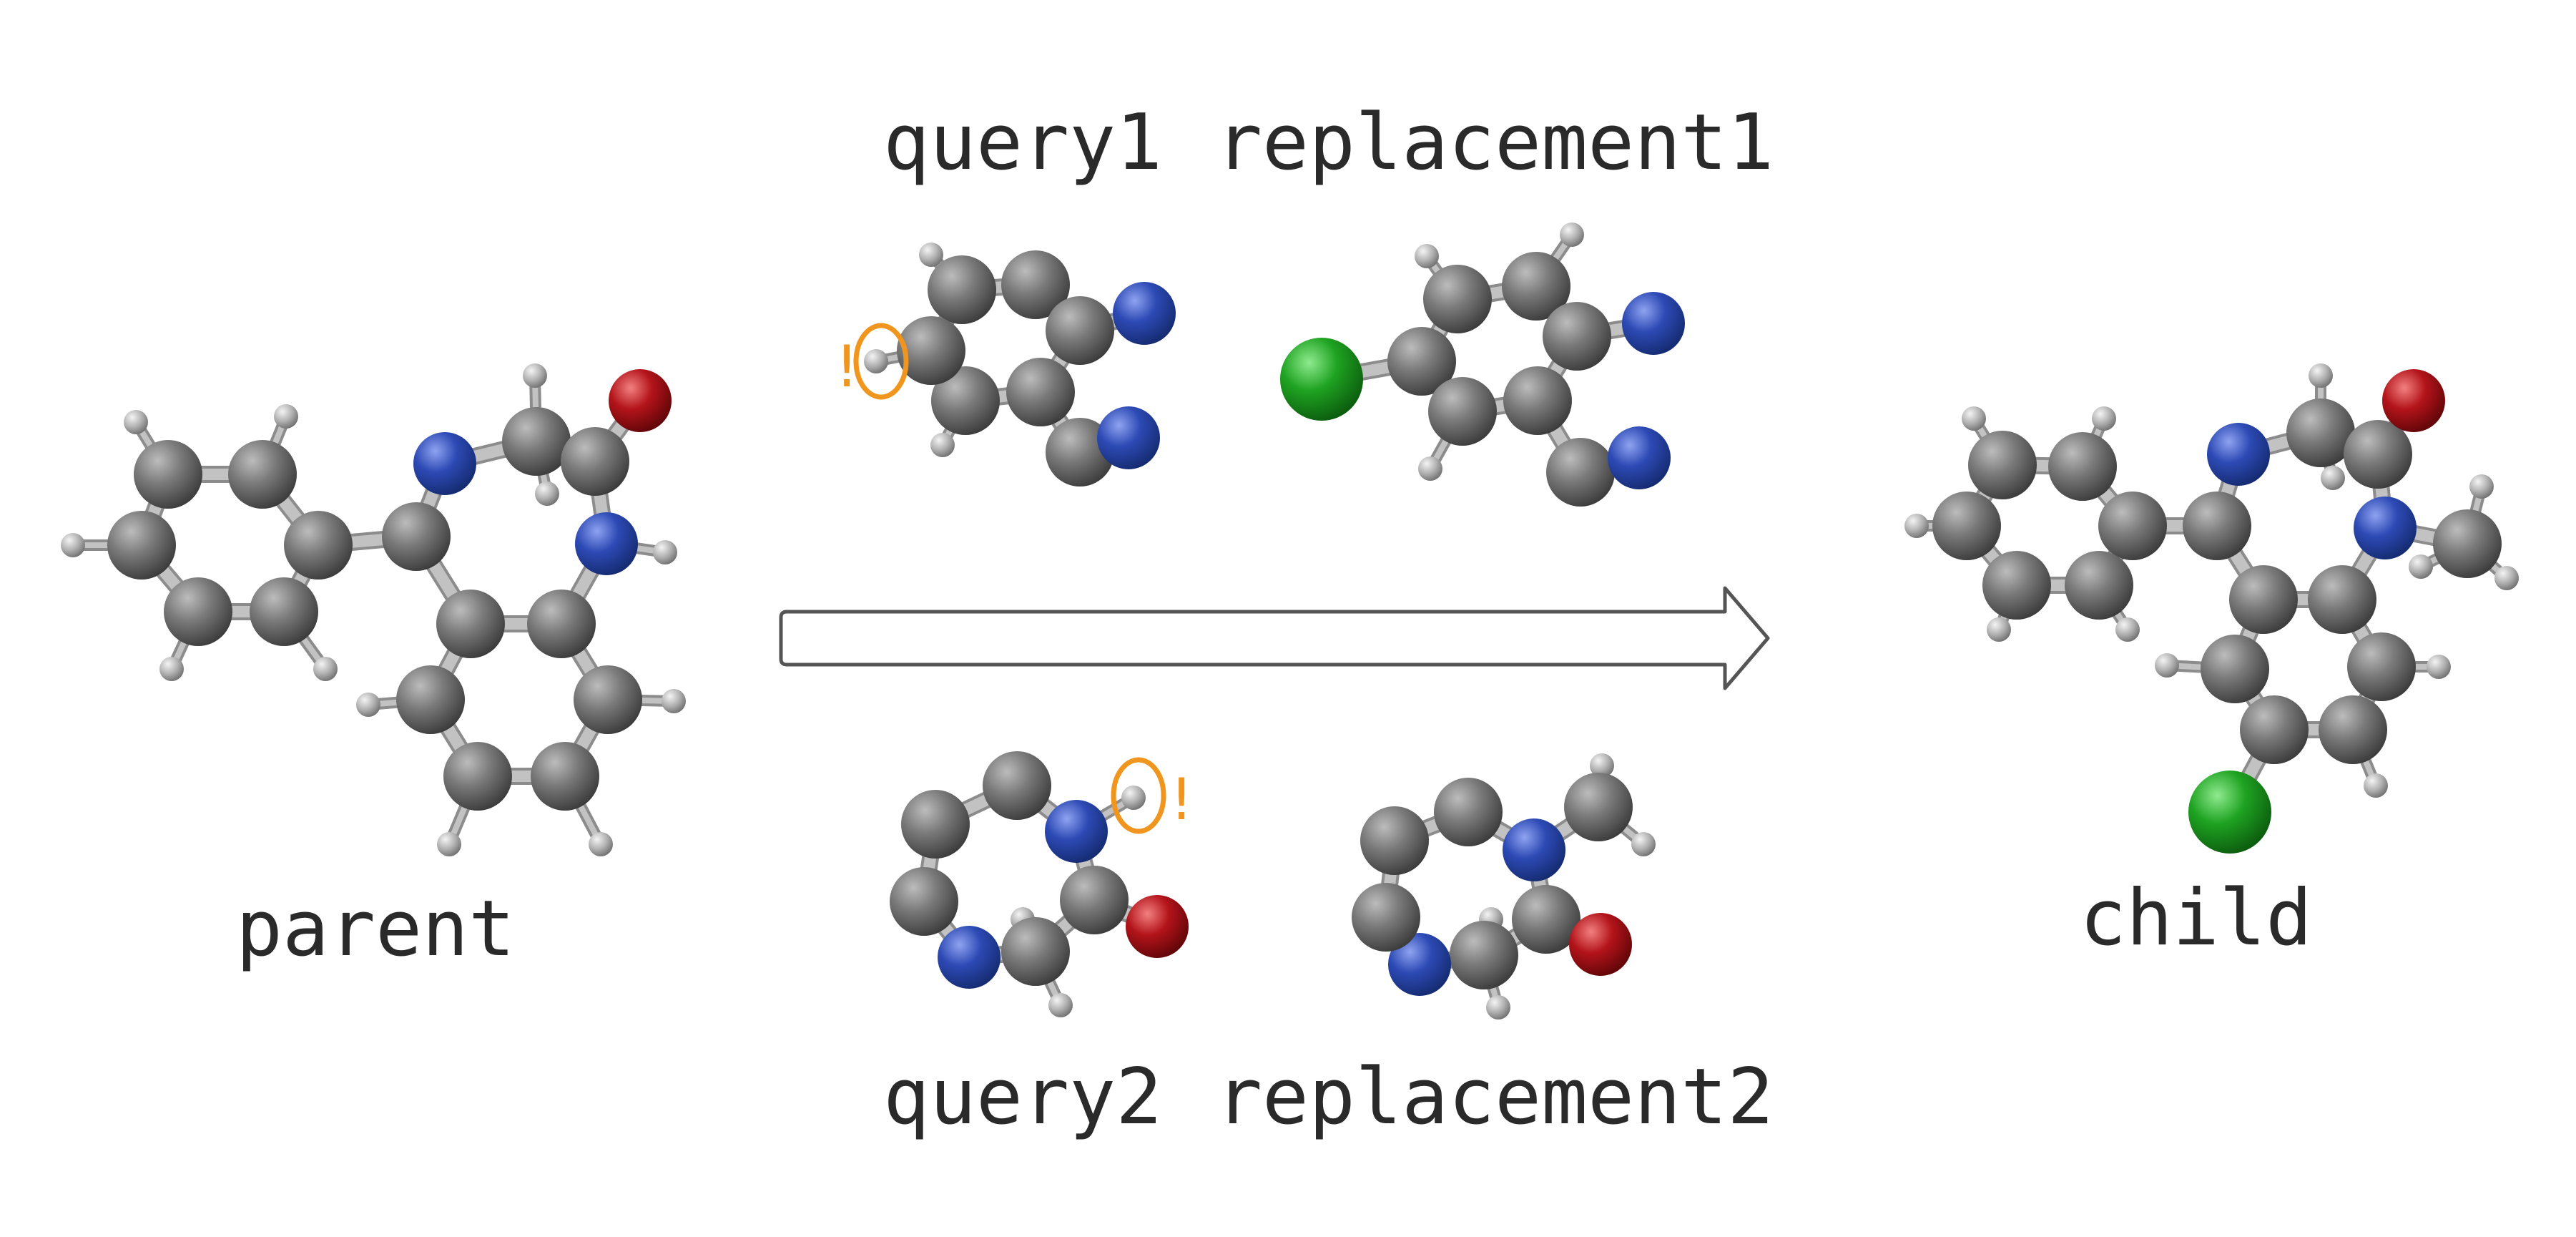  Describe the element at coordinates (1157, 926) in the screenshot. I see `query2-oxygen-atom` at that location.